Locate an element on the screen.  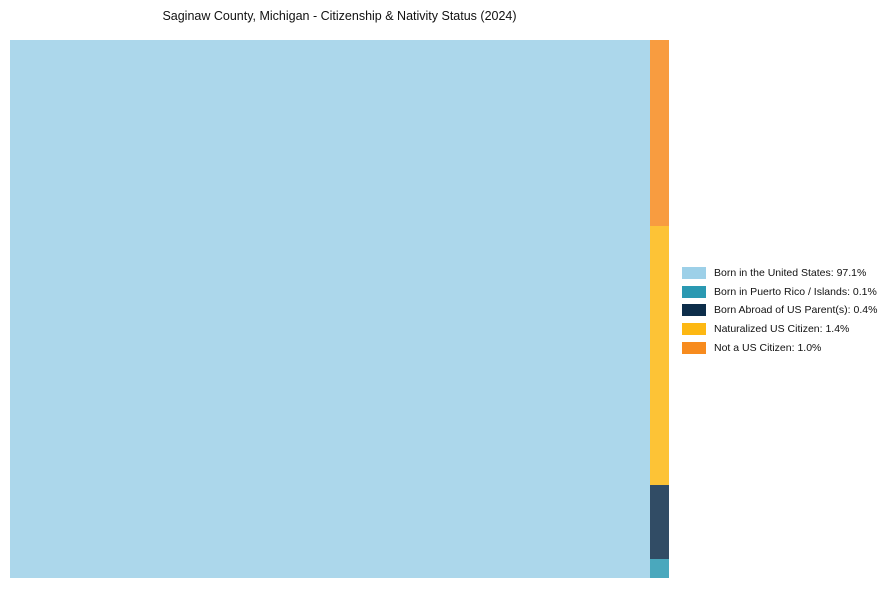
legend-item: Naturalized US Citizen: 1.4% is located at coordinates (779, 329).